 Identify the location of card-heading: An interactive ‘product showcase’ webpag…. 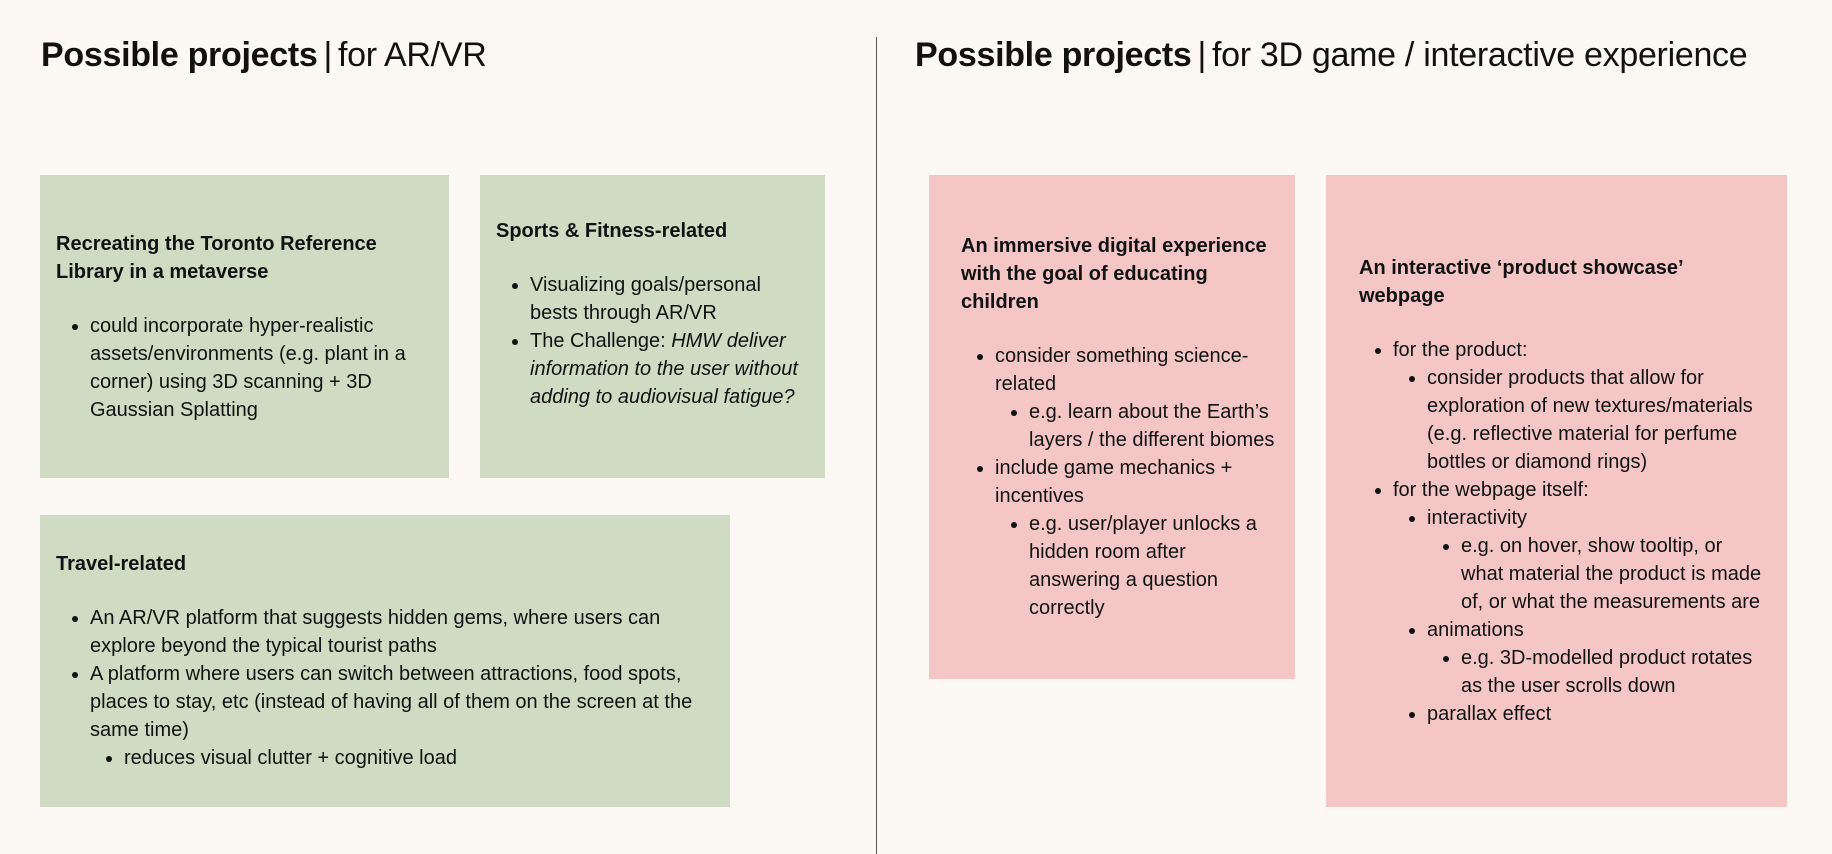
(1521, 282).